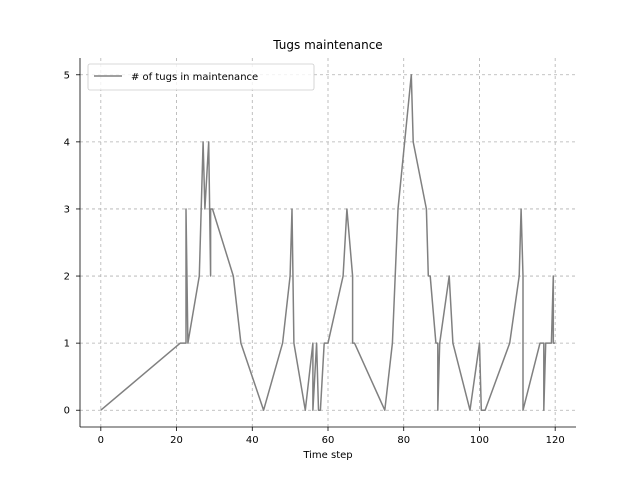 This screenshot has height=480, width=640. What do you see at coordinates (479, 440) in the screenshot?
I see `x-tick-label: 100` at bounding box center [479, 440].